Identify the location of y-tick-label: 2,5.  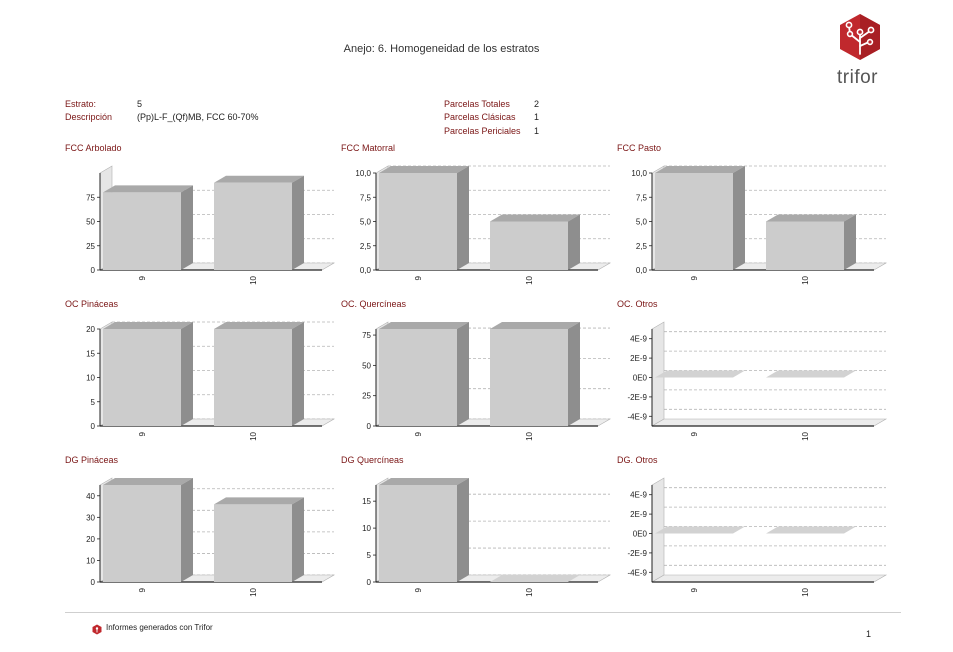
(366, 246).